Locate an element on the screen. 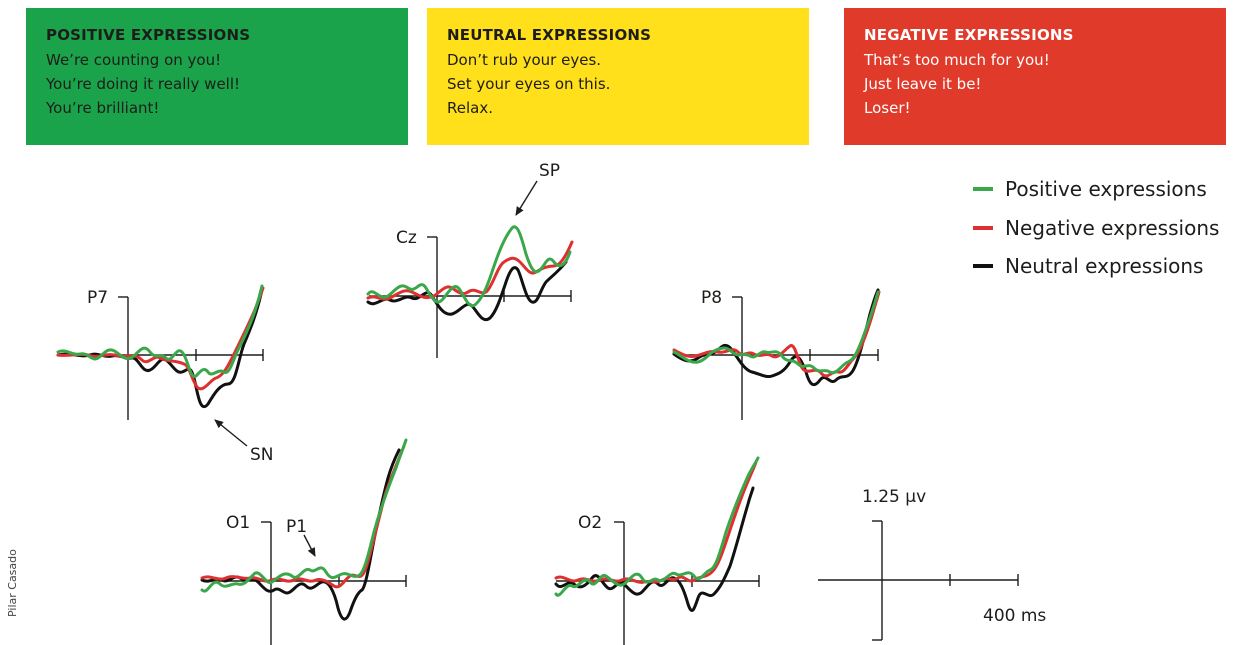 The width and height of the screenshot is (1236, 645). photo-credit: Pilar Casado is located at coordinates (12, 583).